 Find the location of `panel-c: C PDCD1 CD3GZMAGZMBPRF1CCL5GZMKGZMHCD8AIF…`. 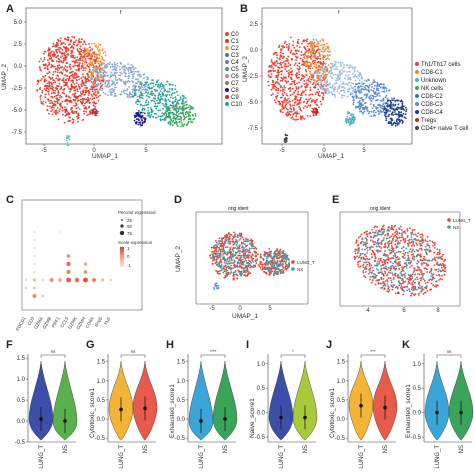

panel-c: C PDCD1 CD3GZMAGZMBPRF1CCL5GZMKGZMHCD8AIF… is located at coordinates (81, 263).